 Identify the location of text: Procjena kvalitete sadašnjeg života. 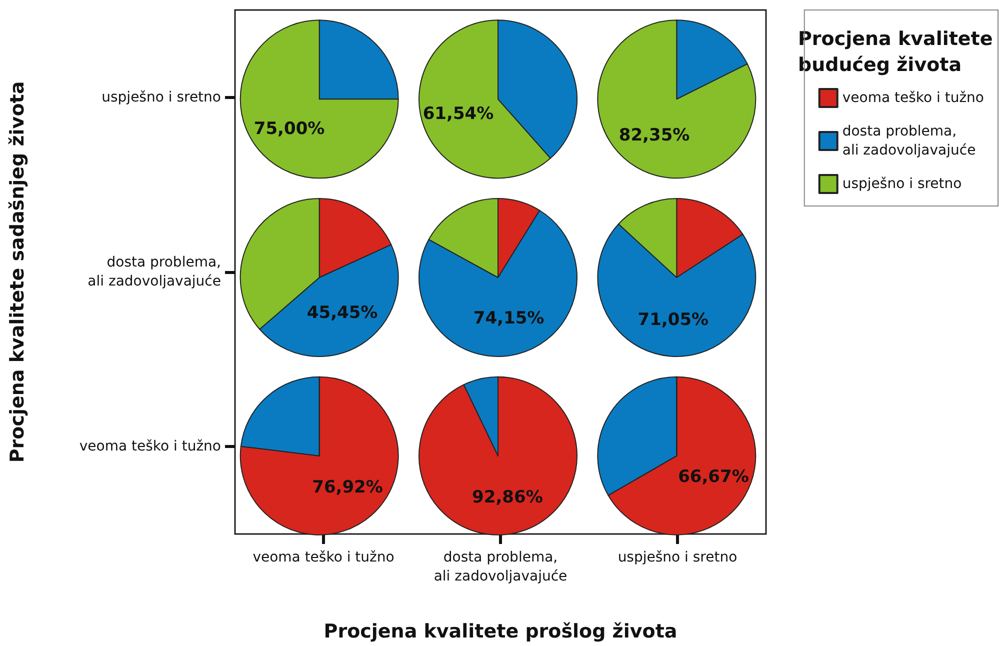
(17, 272).